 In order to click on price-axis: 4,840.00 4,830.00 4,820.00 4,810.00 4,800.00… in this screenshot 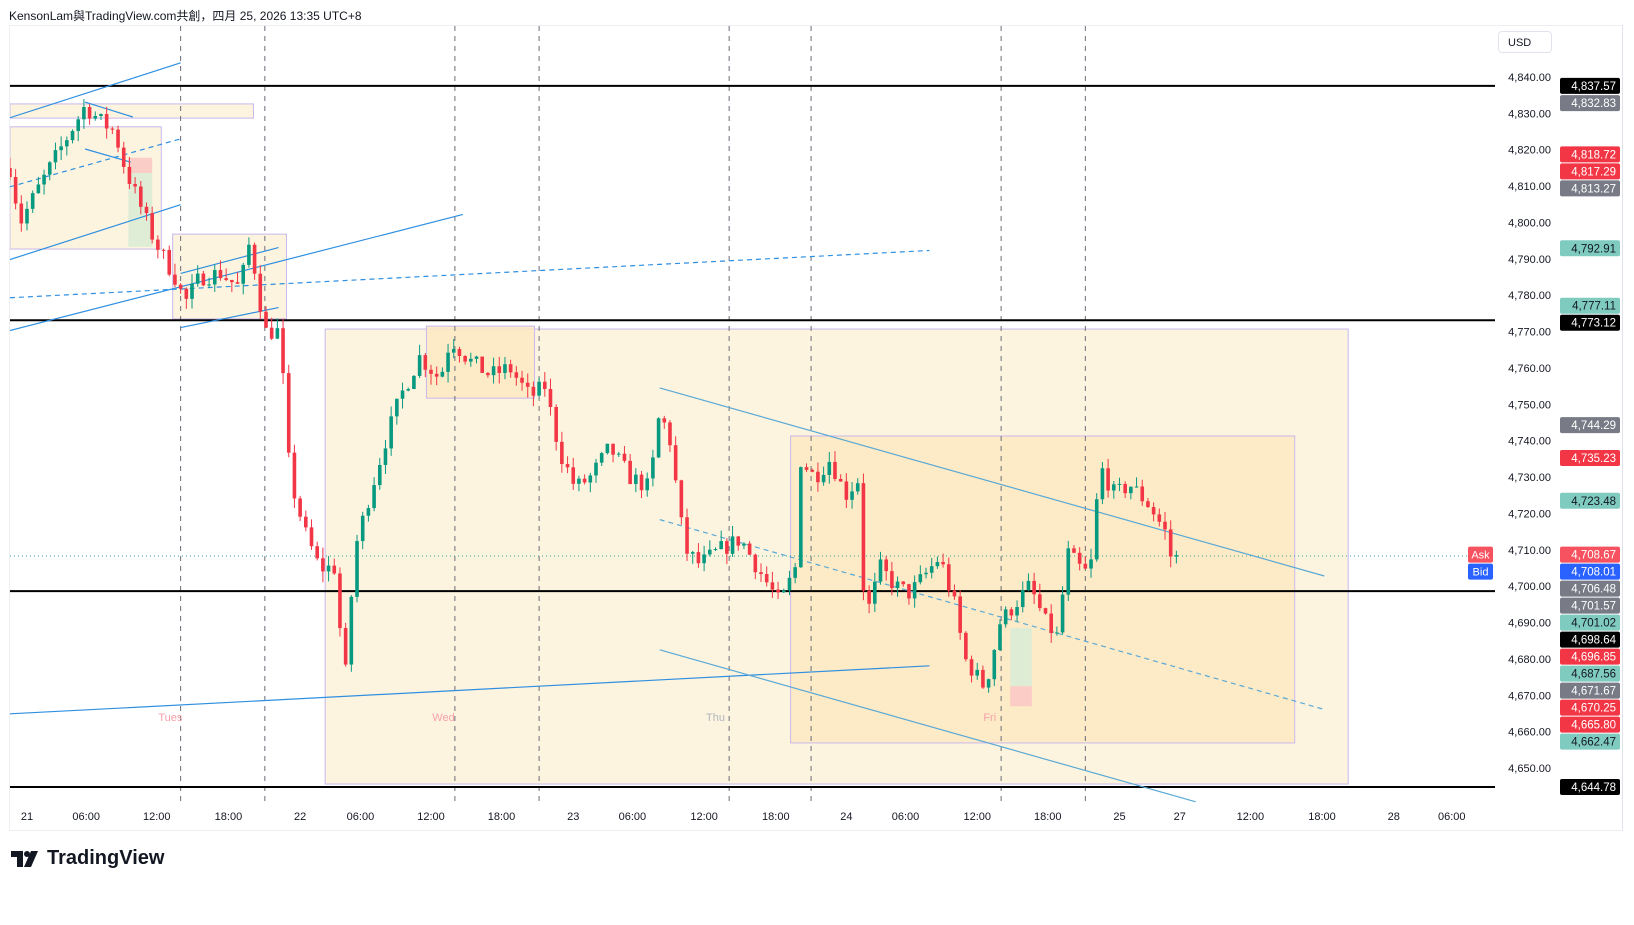, I will do `click(1529, 423)`.